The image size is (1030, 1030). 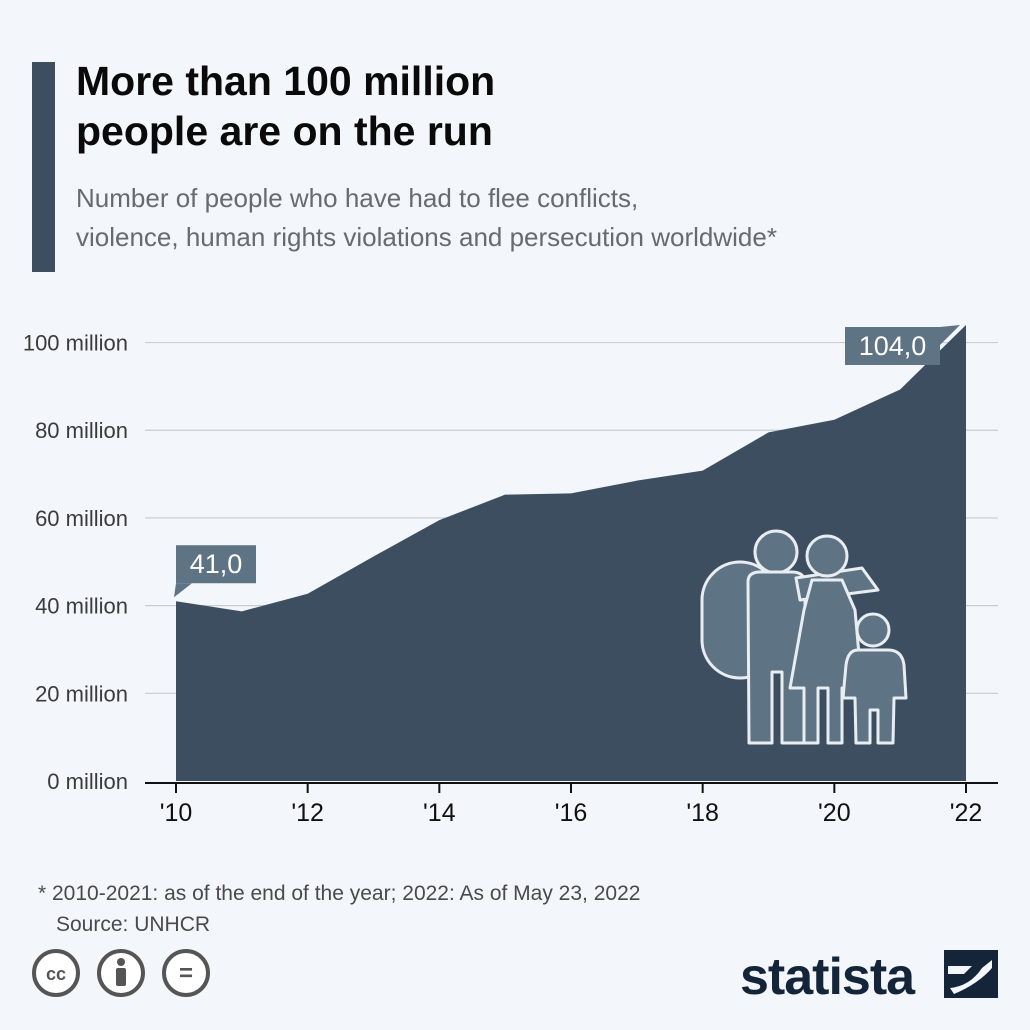 I want to click on statista-logo: statista, so click(x=873, y=973).